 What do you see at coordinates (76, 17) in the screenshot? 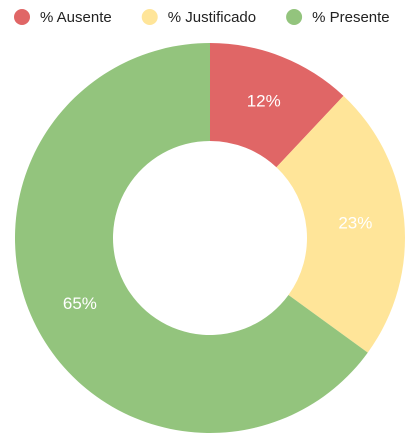
I see `legend-label: % Ausente` at bounding box center [76, 17].